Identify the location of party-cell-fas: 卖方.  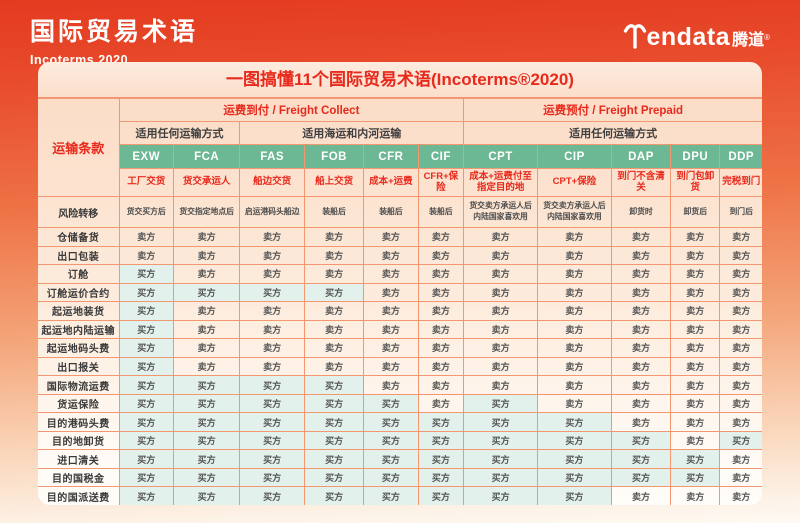
(272, 274).